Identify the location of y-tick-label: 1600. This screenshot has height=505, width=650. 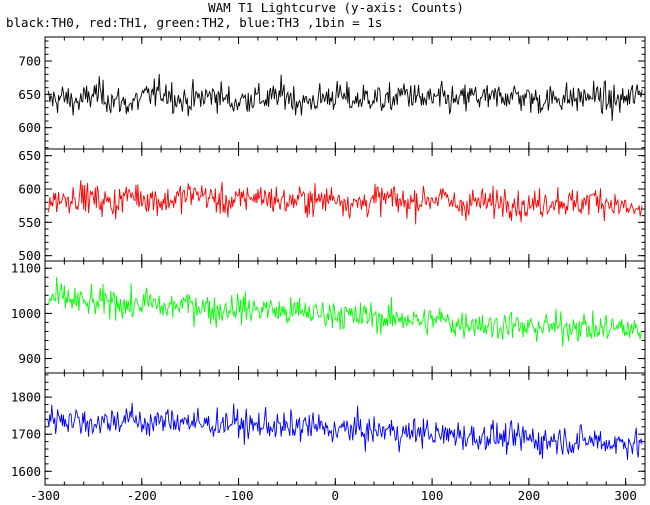
(26, 471).